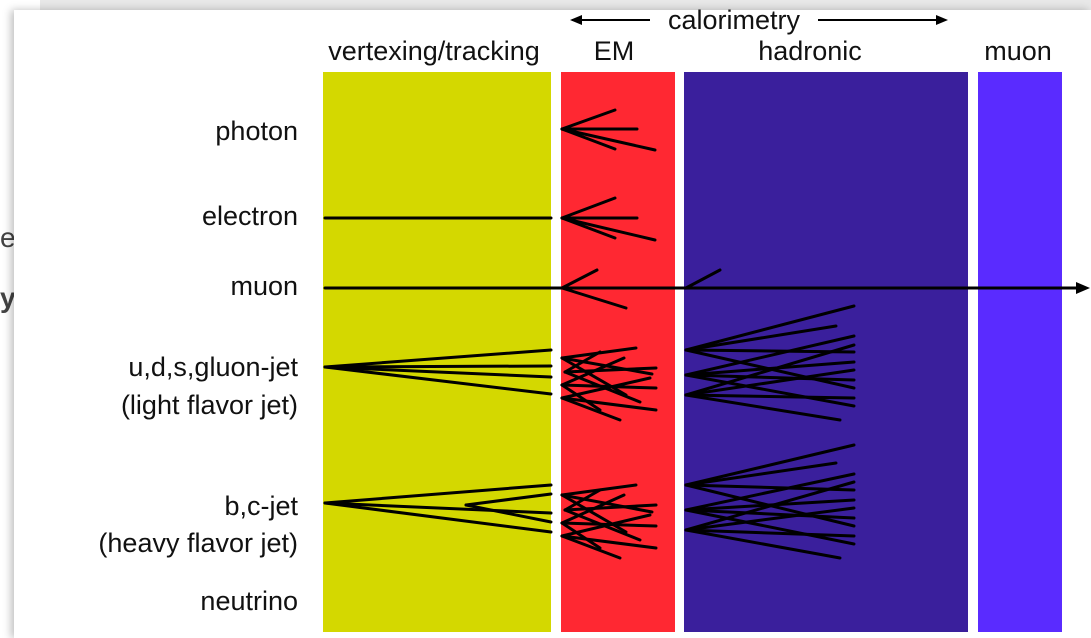  I want to click on calorimetry-arrowhead-right, so click(942, 20).